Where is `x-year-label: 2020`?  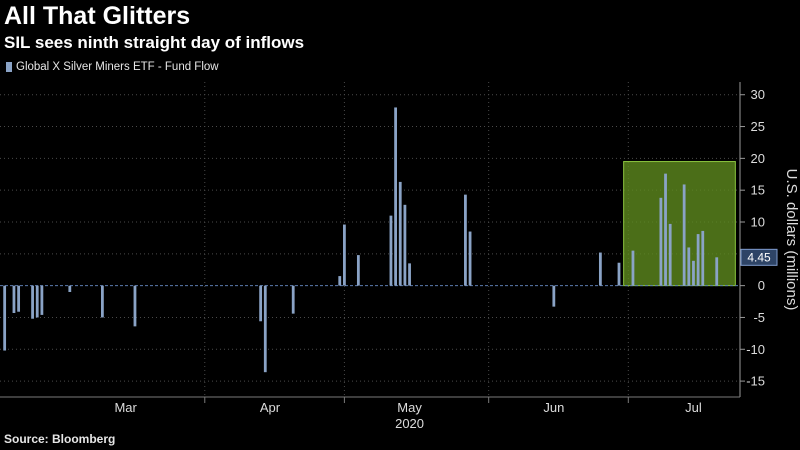
x-year-label: 2020 is located at coordinates (409, 423).